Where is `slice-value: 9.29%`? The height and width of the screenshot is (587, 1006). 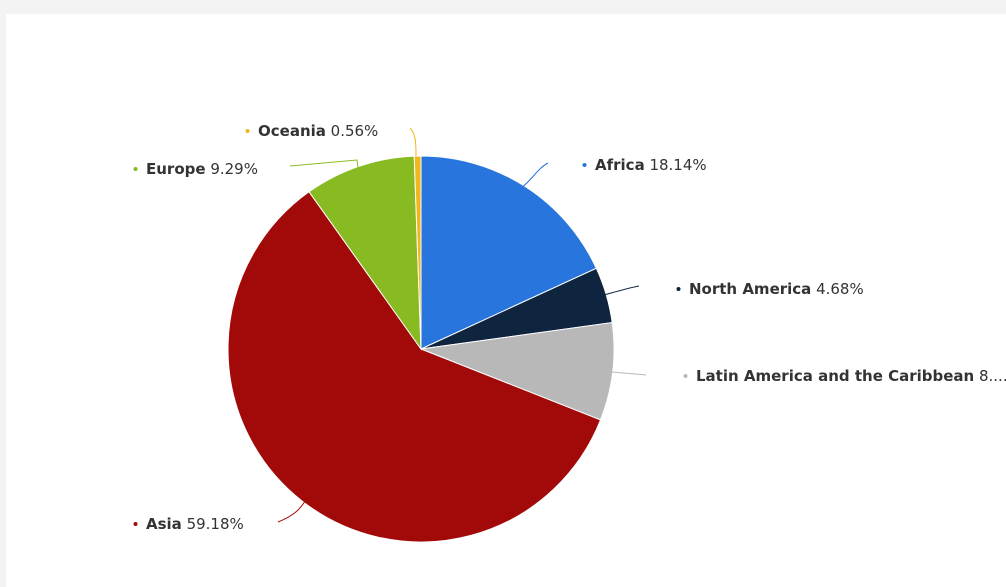 slice-value: 9.29% is located at coordinates (232, 169).